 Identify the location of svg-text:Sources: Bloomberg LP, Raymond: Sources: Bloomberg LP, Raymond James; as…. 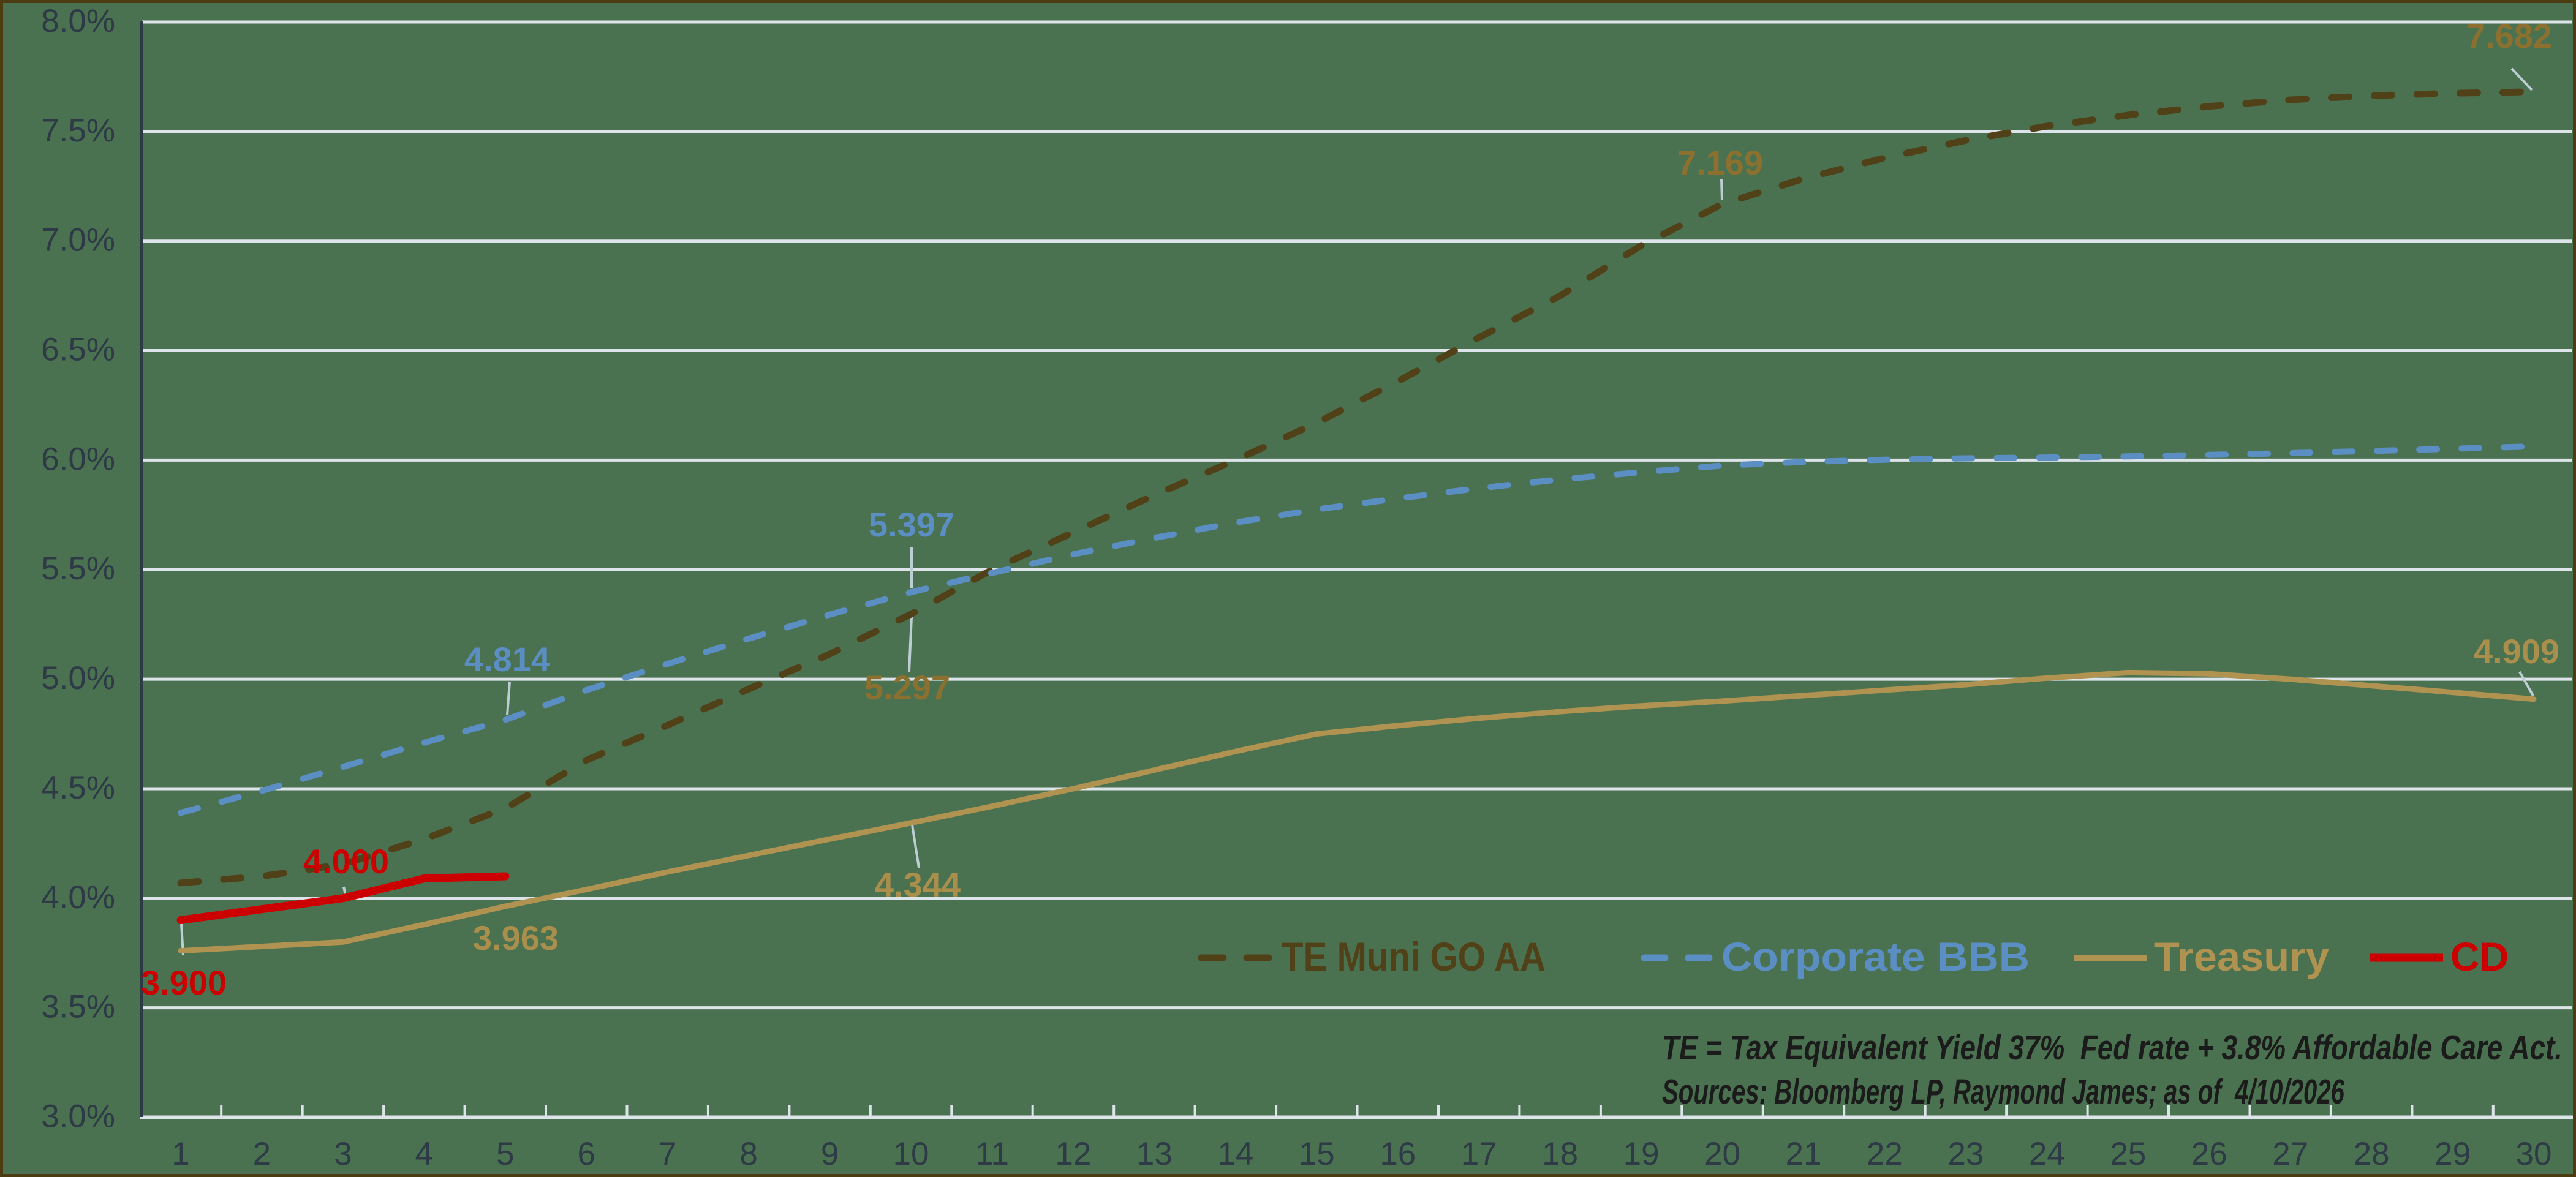
(2003, 1091).